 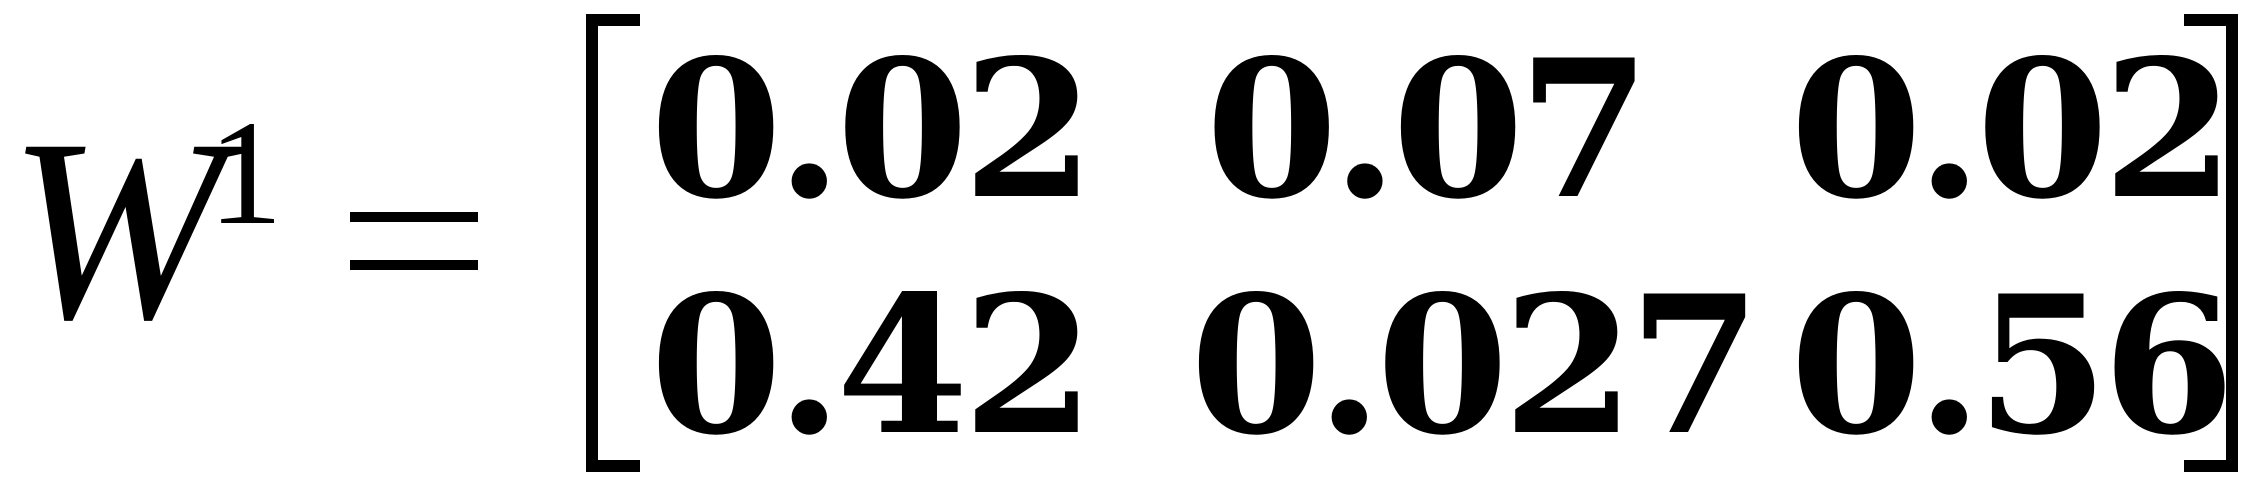 I want to click on left-bracket-bottom-cap, so click(x=613, y=466).